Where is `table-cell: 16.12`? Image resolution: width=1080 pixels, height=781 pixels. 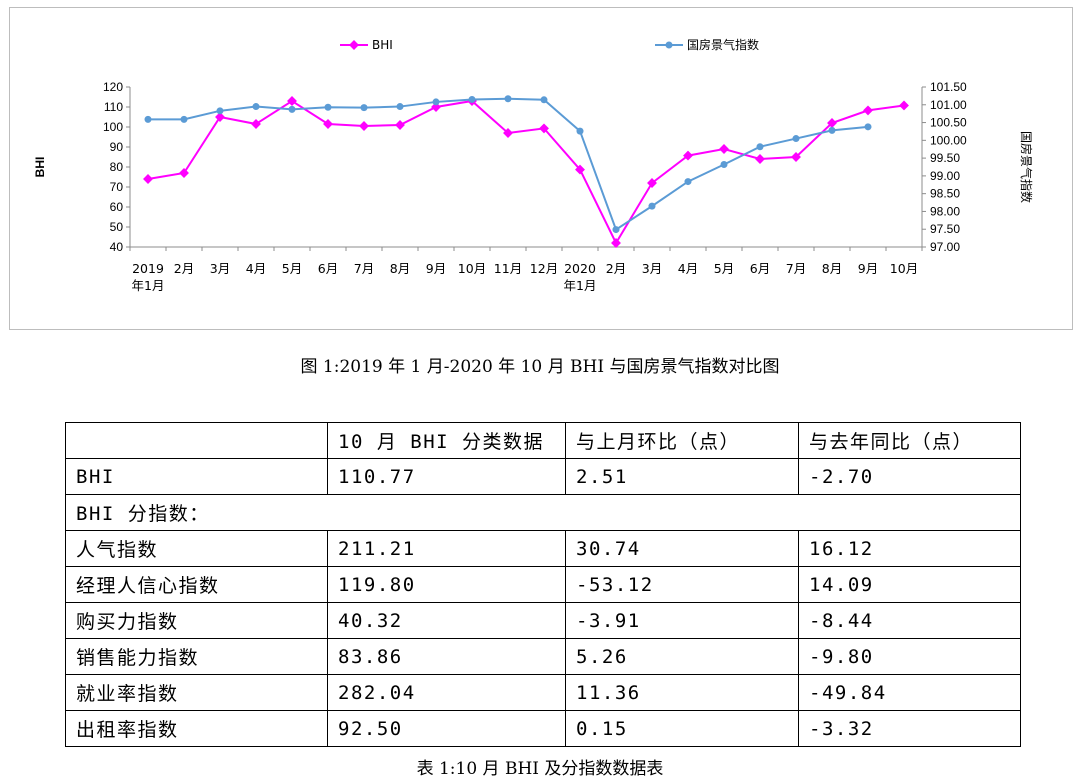 table-cell: 16.12 is located at coordinates (909, 548).